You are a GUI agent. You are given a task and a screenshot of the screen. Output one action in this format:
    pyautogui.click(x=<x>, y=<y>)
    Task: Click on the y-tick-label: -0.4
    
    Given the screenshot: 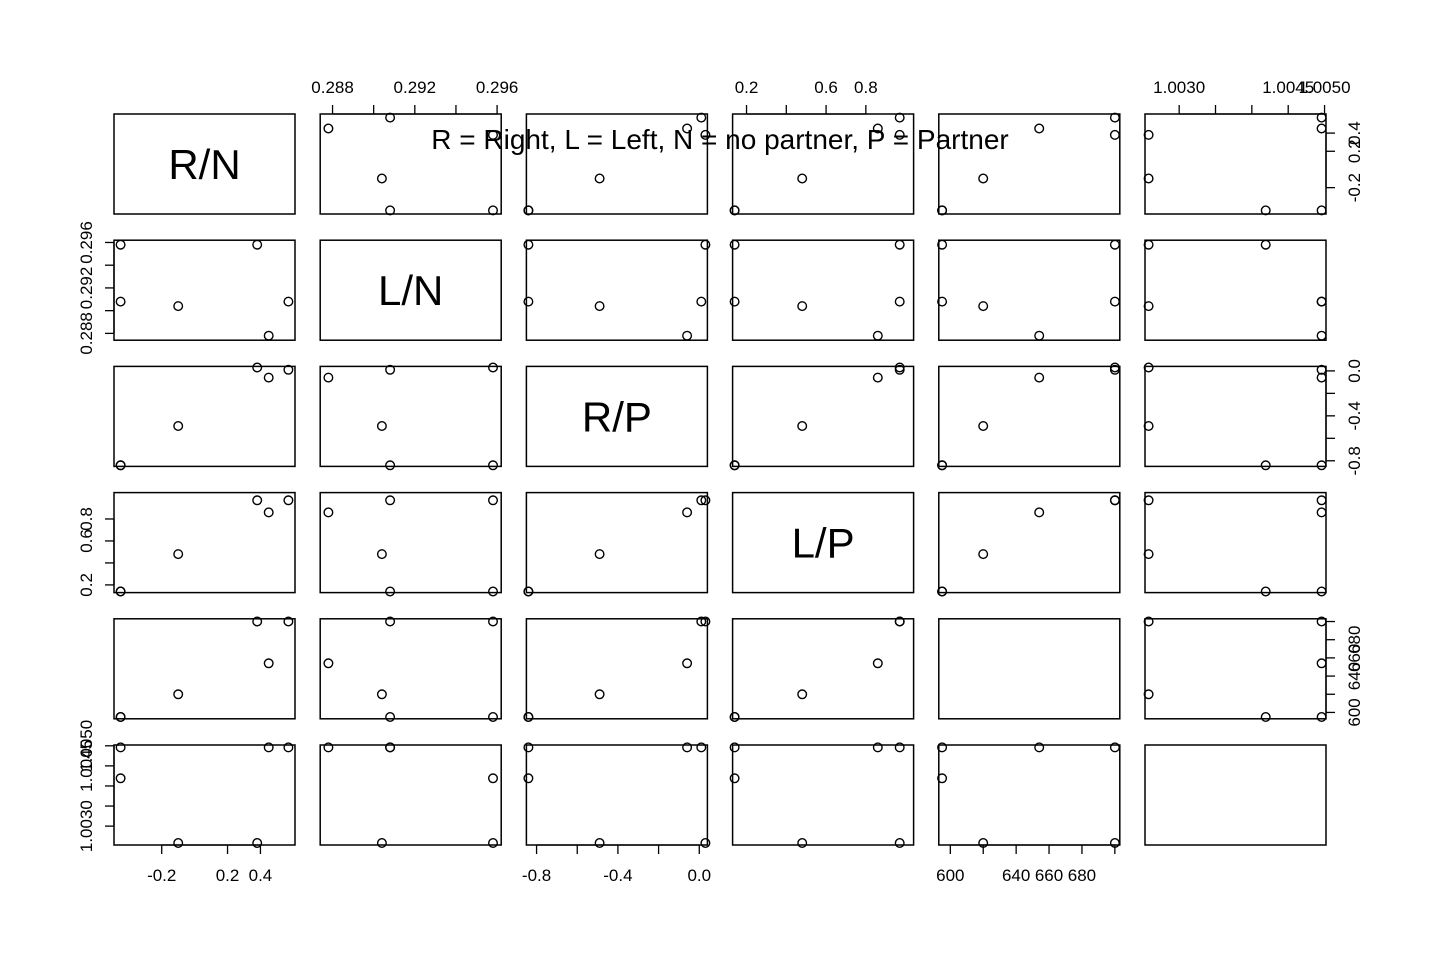 What is the action you would take?
    pyautogui.click(x=1354, y=415)
    